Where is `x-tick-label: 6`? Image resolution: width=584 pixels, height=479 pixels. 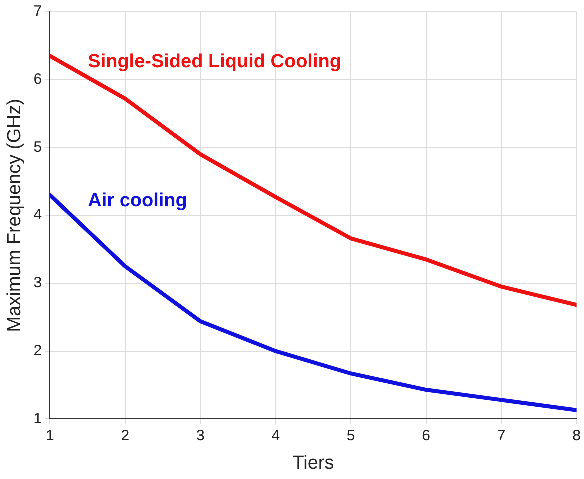 x-tick-label: 6 is located at coordinates (426, 435).